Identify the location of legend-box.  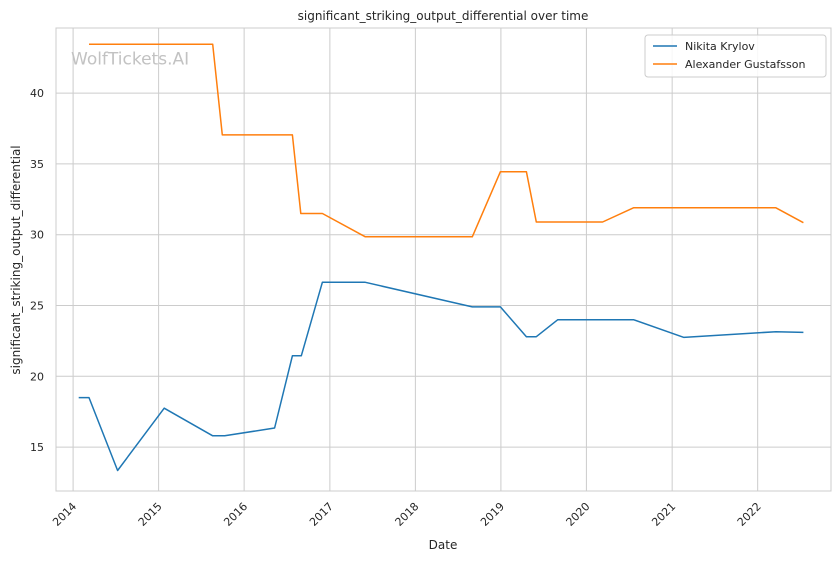
(735, 56).